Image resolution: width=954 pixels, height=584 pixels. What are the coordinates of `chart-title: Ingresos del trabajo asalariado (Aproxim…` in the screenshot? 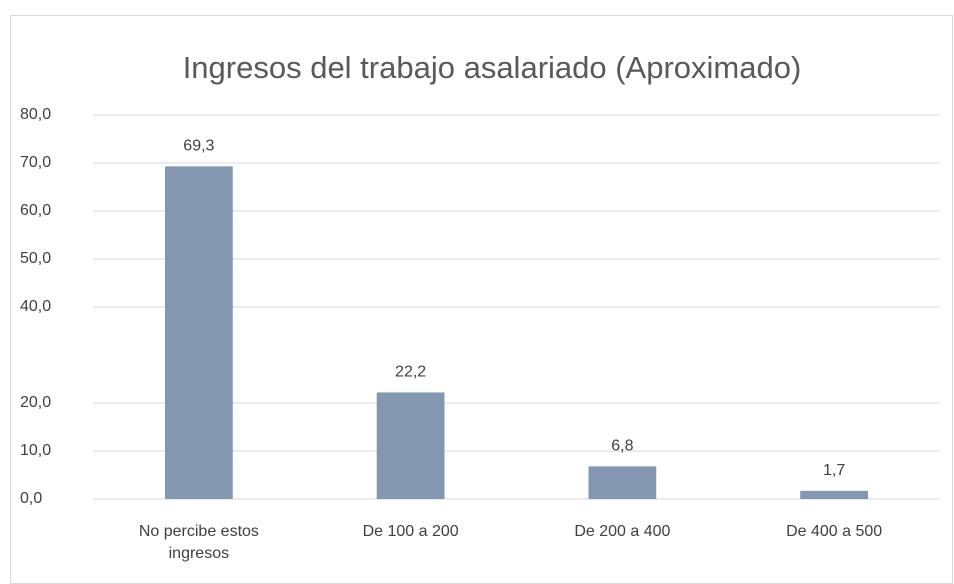 It's located at (492, 67).